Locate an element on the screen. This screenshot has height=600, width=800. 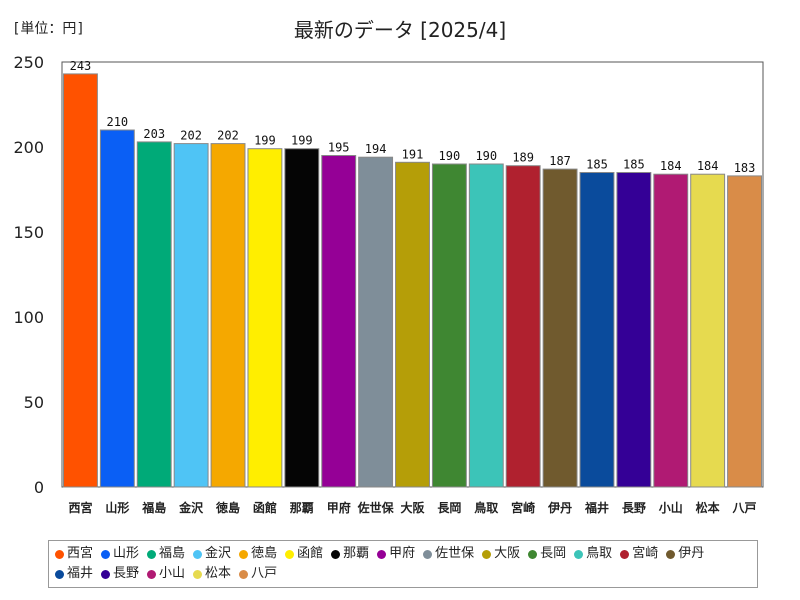
x-tick-label: 佐世保 is located at coordinates (376, 507).